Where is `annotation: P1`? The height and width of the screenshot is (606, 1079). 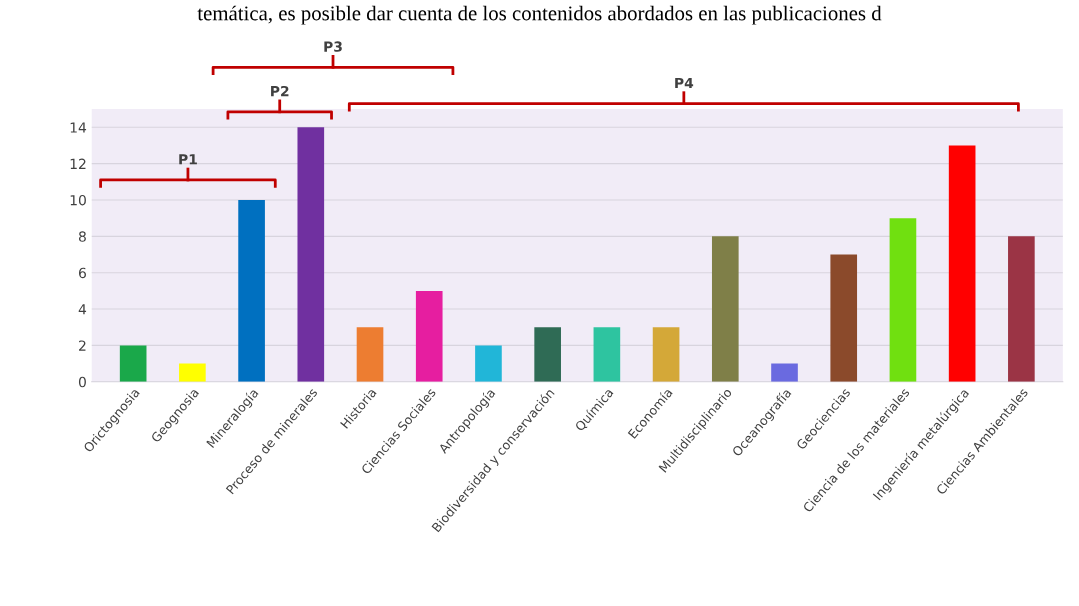 annotation: P1 is located at coordinates (188, 159).